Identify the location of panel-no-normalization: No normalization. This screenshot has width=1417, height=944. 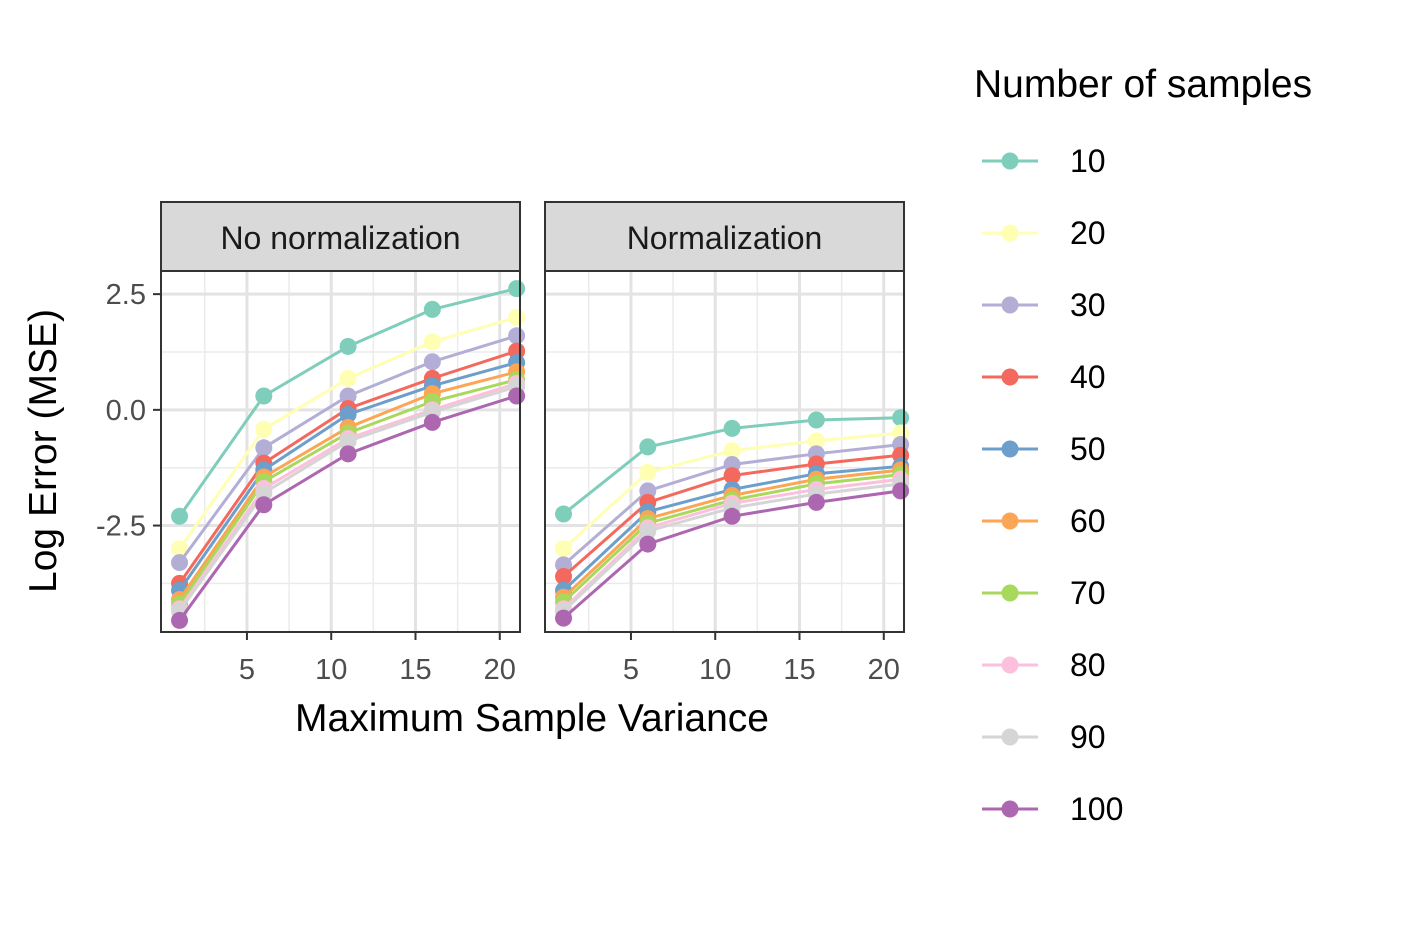
(343, 417).